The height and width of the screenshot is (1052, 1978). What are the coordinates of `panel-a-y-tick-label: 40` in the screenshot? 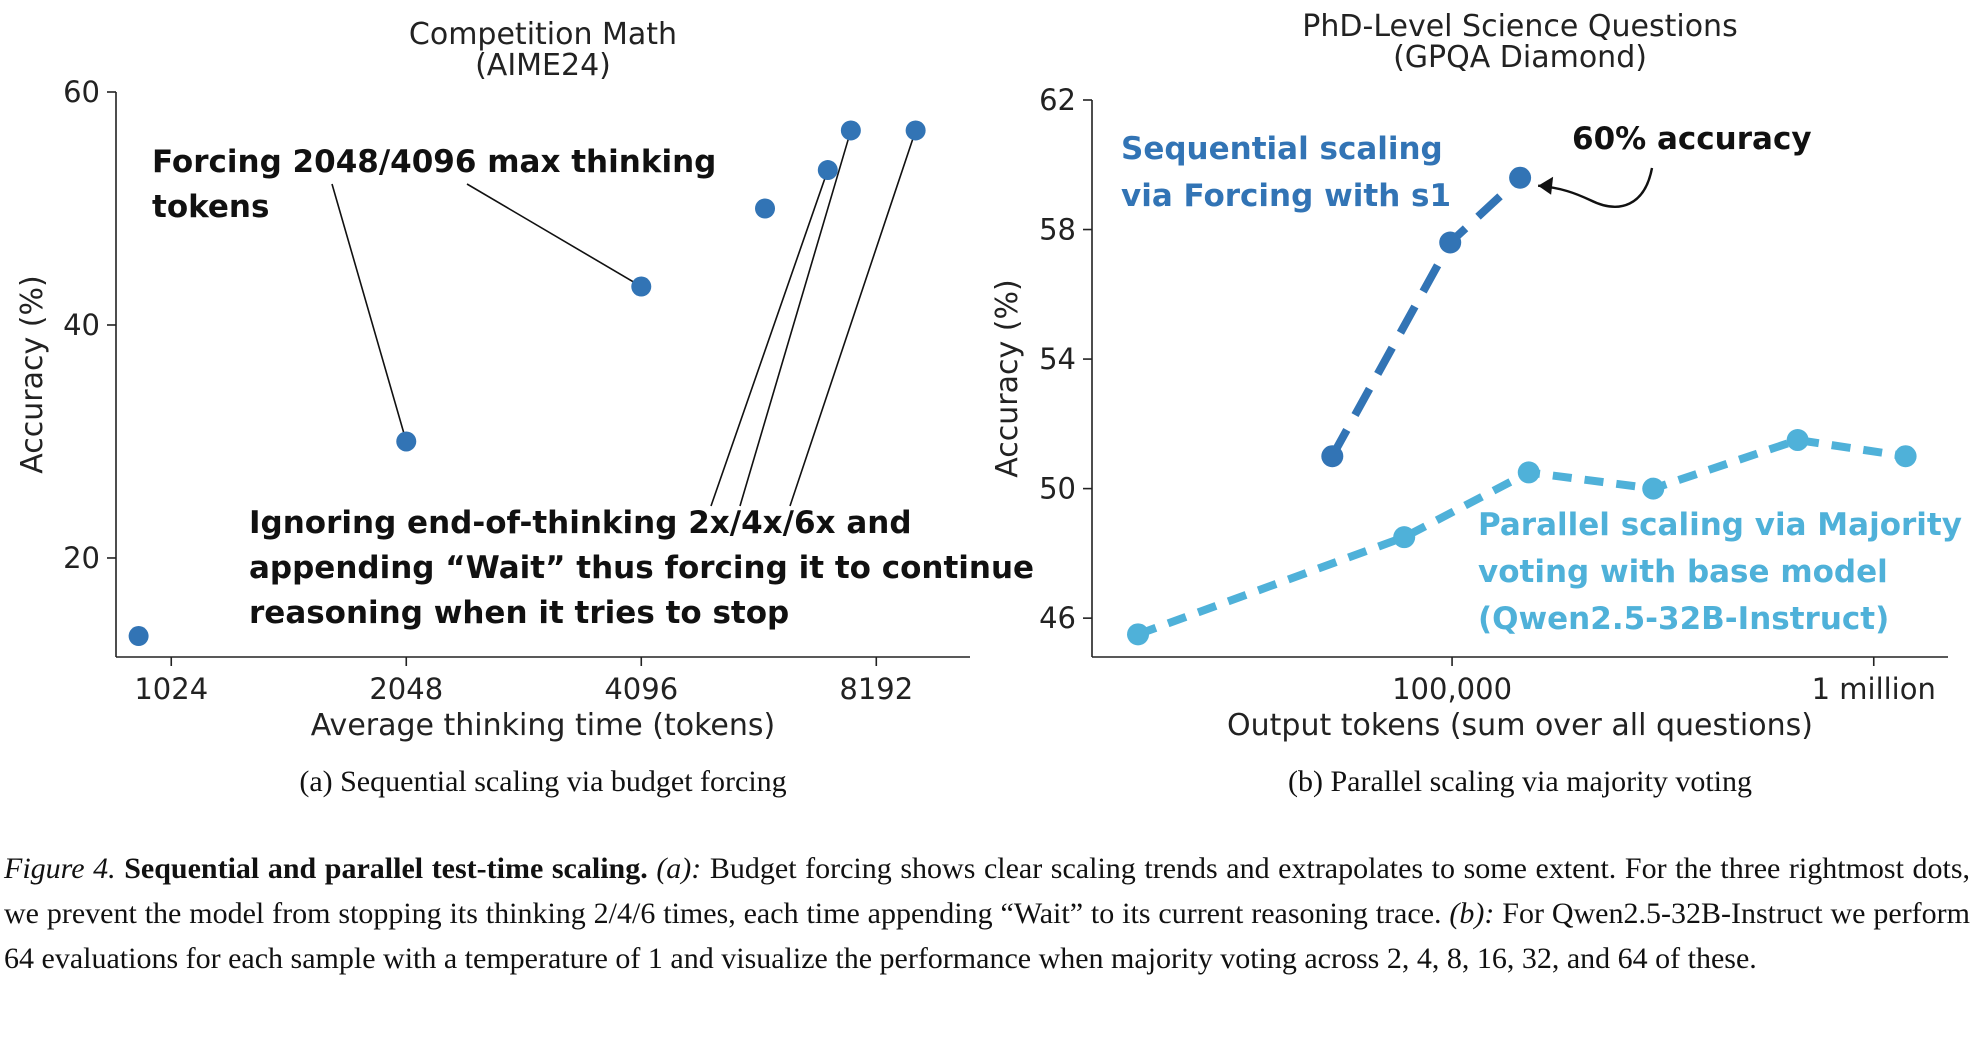 It's located at (81, 325).